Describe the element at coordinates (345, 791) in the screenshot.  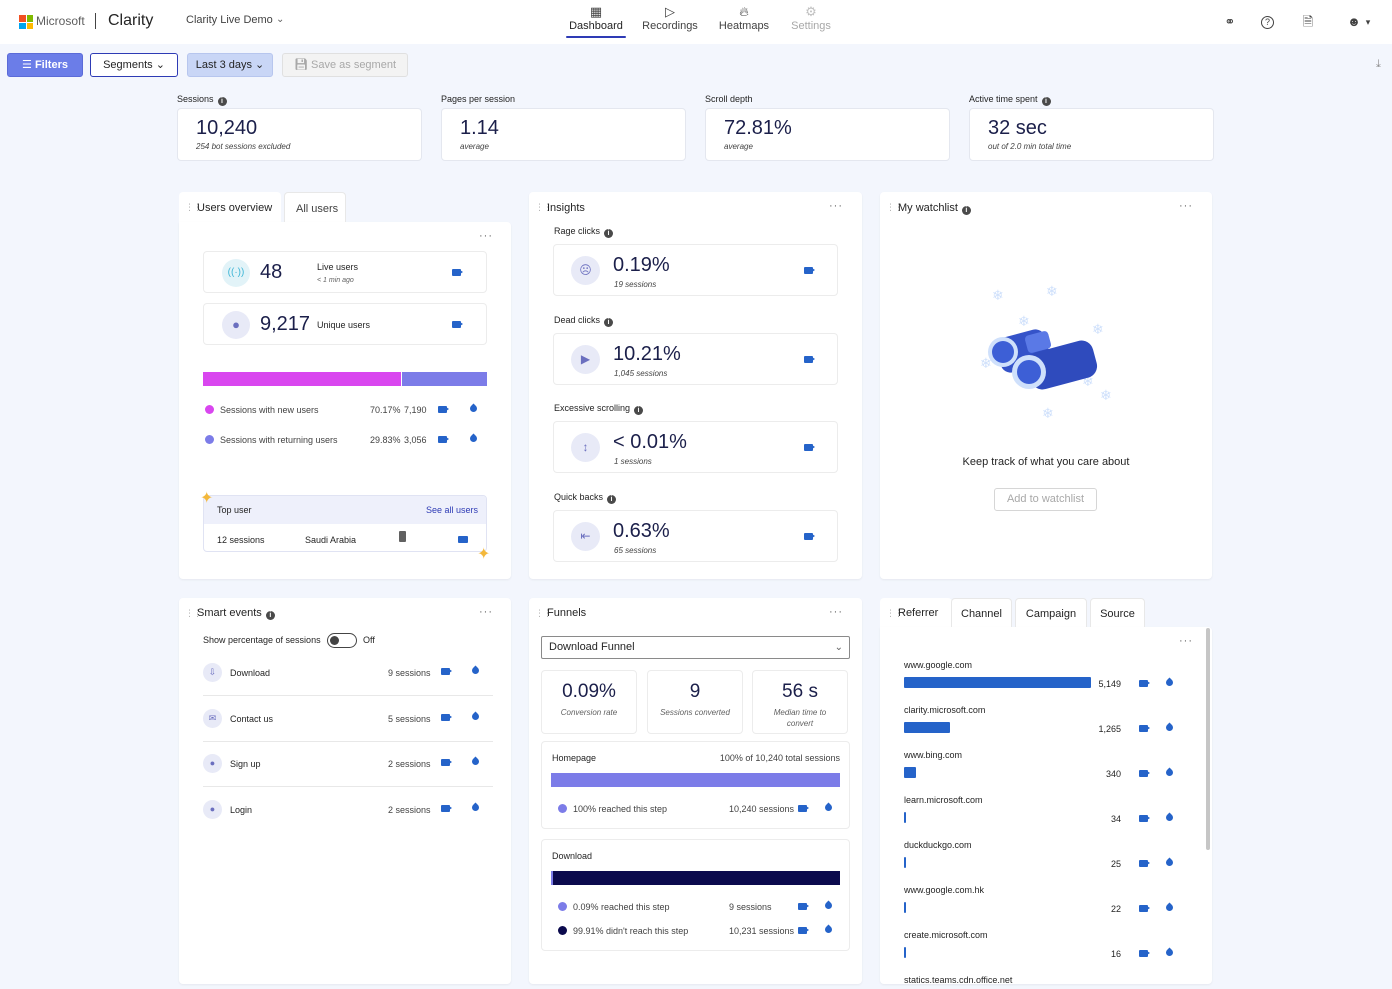
I see `smart-events-panel: ⋮⋮ Smart events i ···` at that location.